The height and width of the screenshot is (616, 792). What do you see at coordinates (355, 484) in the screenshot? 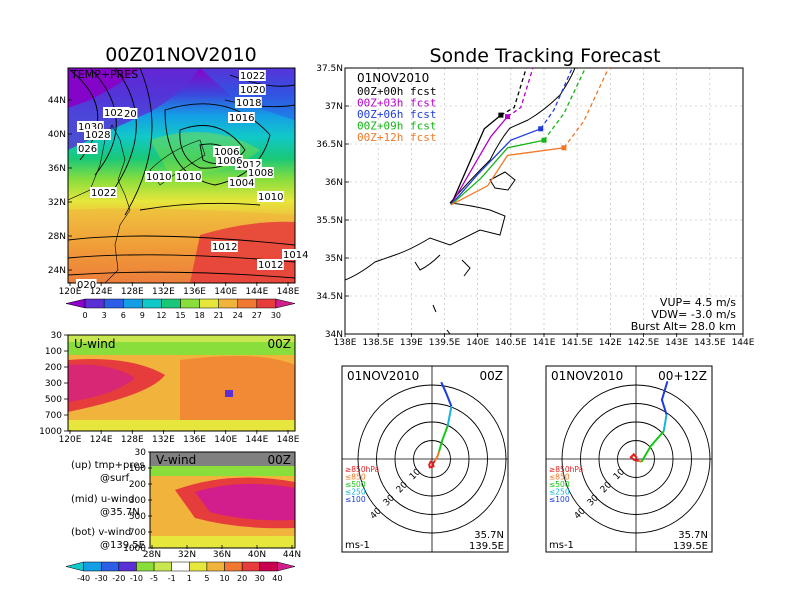
I see `hodo1-level-2: ≤500` at bounding box center [355, 484].